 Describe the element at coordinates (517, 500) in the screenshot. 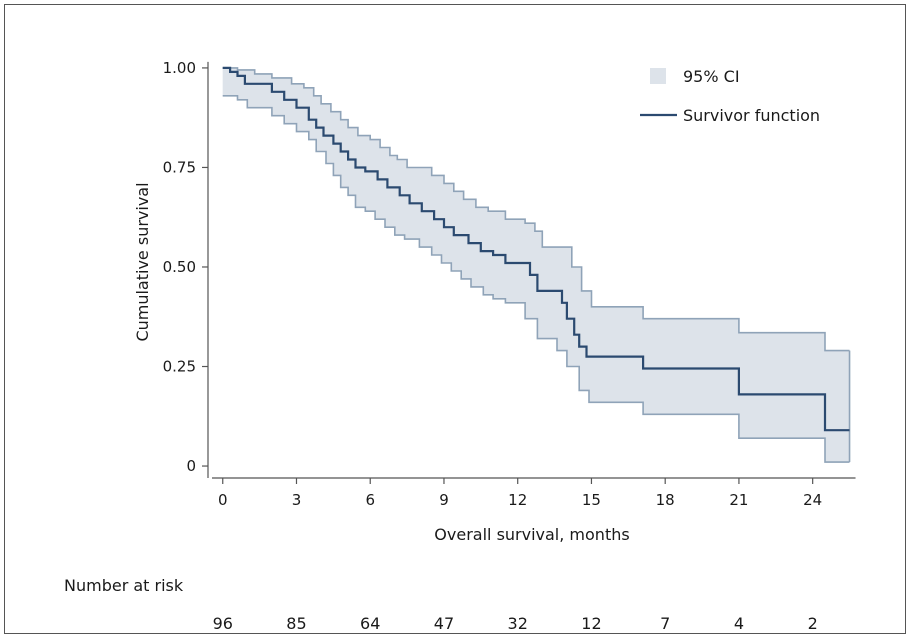

I see `x-tick-label: 12` at that location.